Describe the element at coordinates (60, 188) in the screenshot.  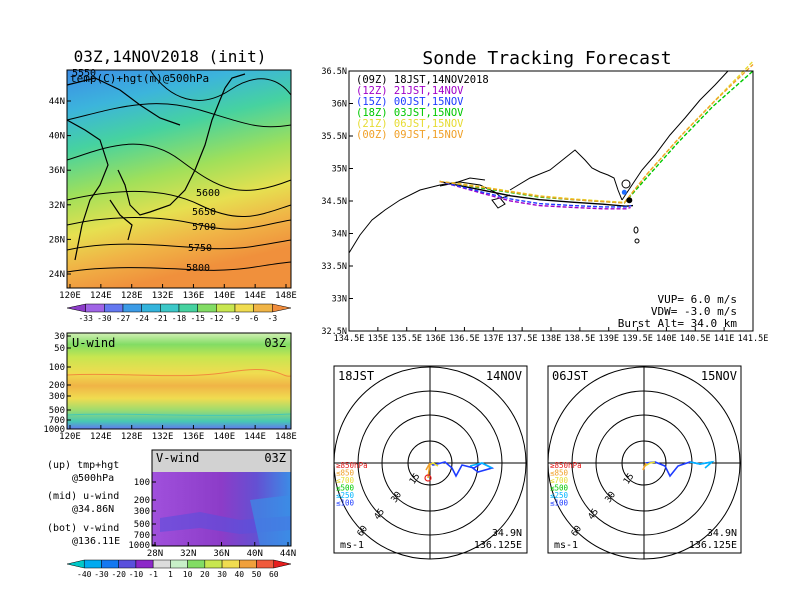
I see `map500-yticks: 24N 28N 32N 36N 40N 44N` at that location.